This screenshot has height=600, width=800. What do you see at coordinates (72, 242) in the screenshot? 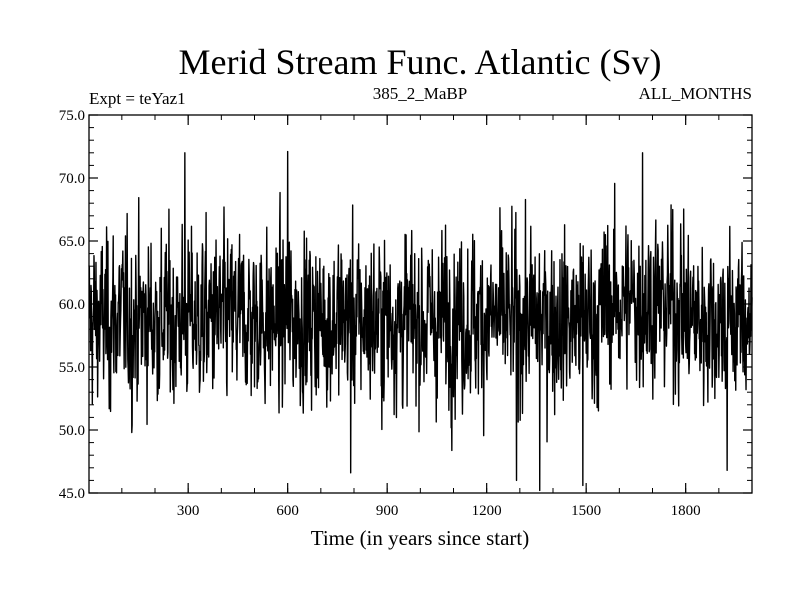
I see `y-tick-label: 65.0` at bounding box center [72, 242].